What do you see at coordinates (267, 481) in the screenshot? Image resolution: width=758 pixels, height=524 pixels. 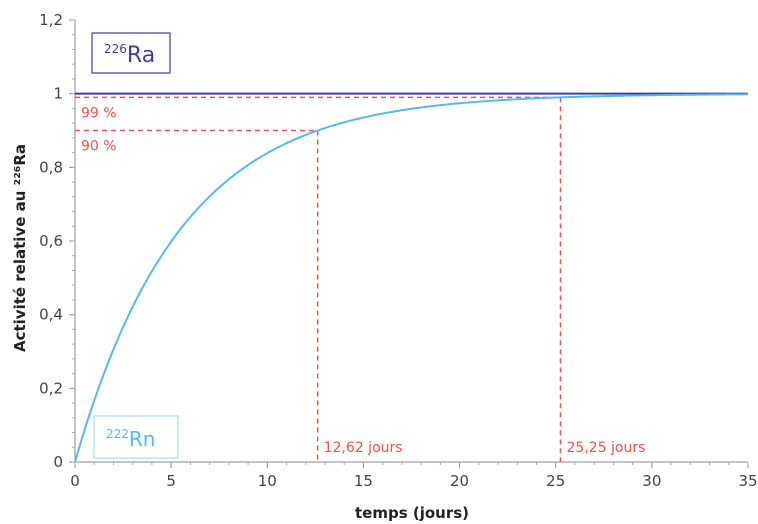 I see `x-tick-label-2: 10` at bounding box center [267, 481].